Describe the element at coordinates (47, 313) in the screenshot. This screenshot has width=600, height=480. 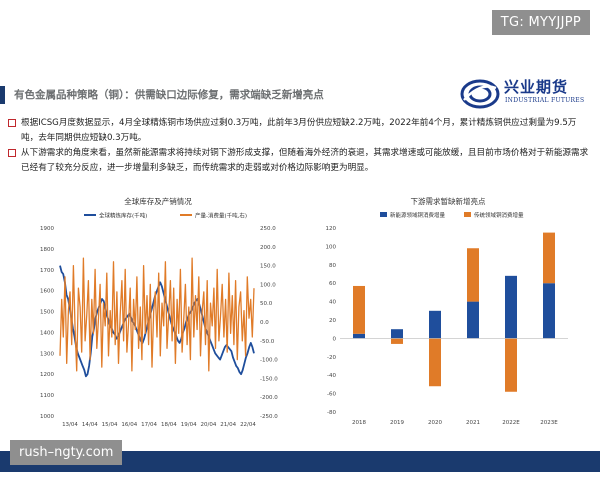
I see `y-left-tick-label: 1500` at that location.